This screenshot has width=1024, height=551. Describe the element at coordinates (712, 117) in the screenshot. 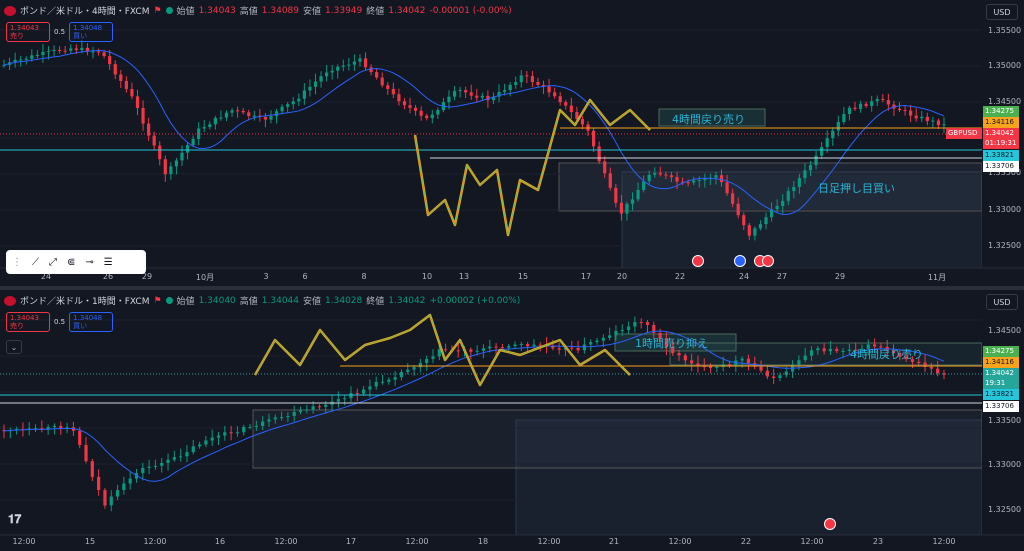

I see `sell-zone-box` at that location.